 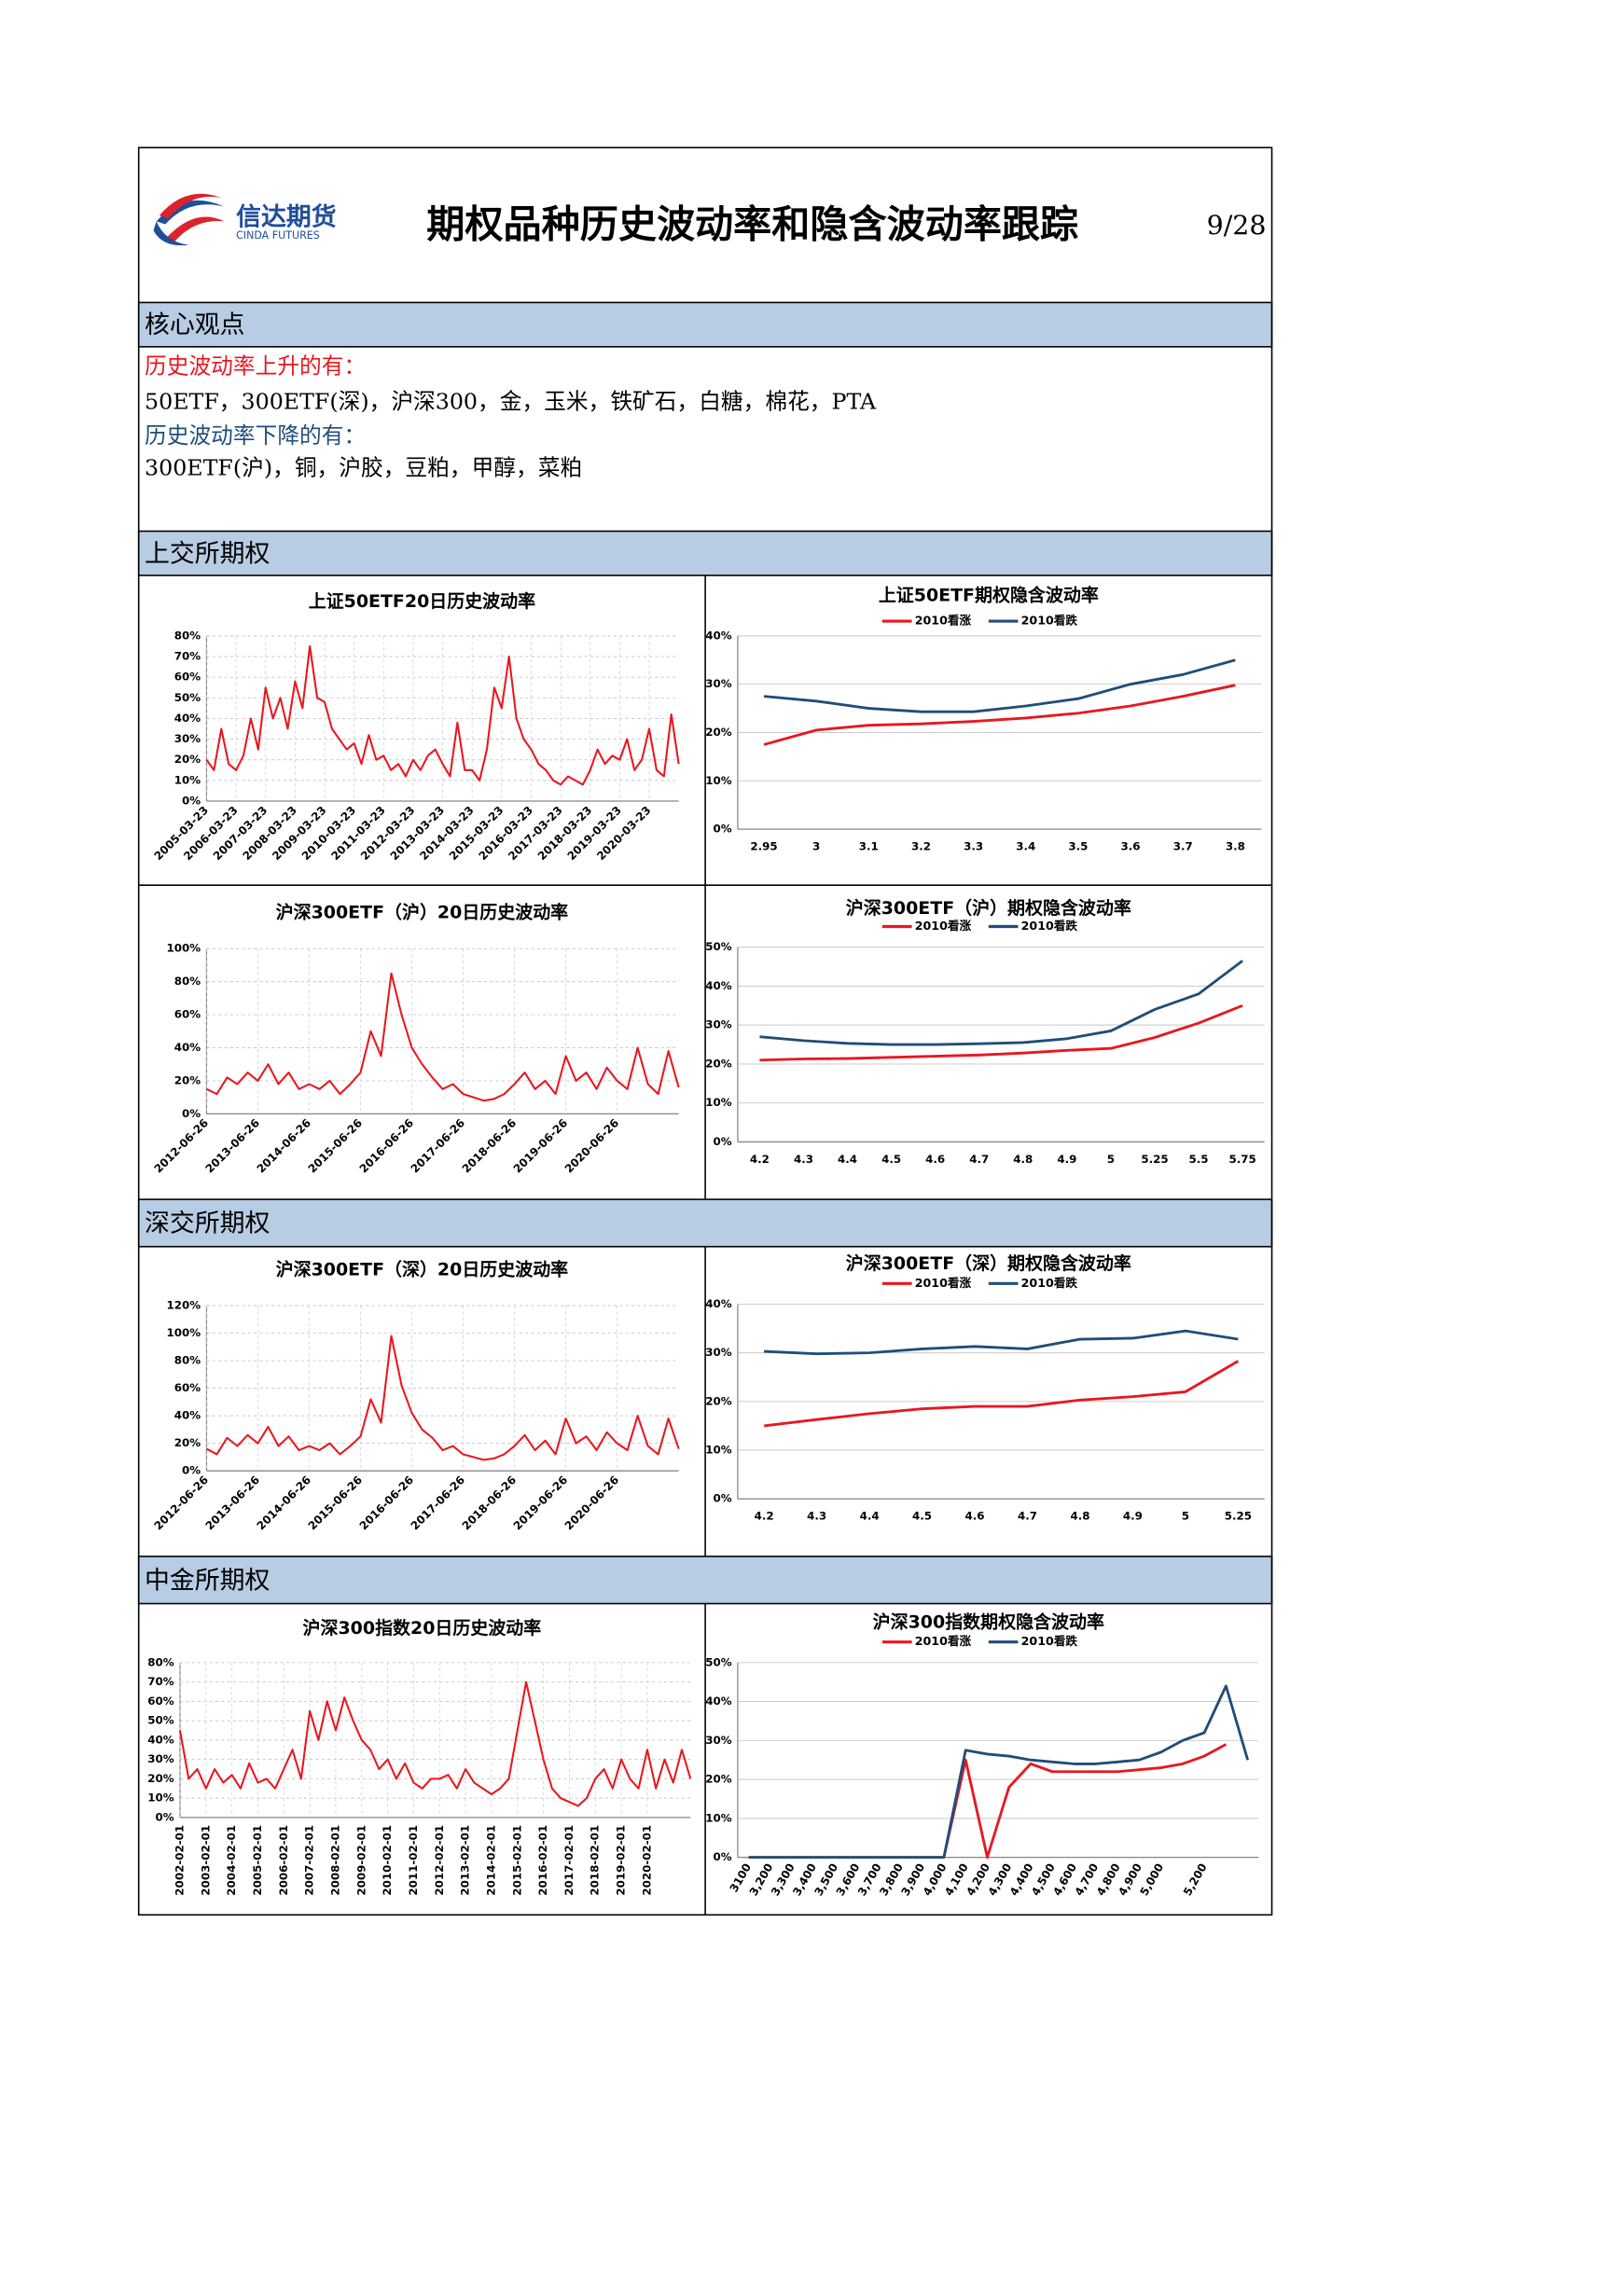 I want to click on section-heading: 上交所期权, so click(x=207, y=553).